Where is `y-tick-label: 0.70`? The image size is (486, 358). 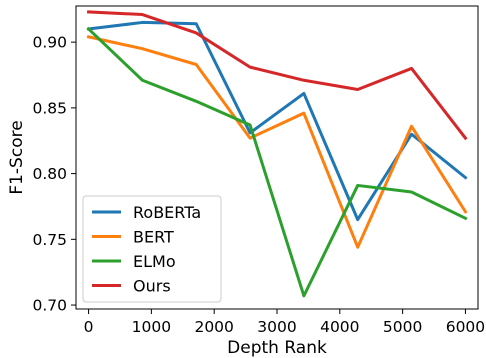 y-tick-label: 0.70 is located at coordinates (49, 306).